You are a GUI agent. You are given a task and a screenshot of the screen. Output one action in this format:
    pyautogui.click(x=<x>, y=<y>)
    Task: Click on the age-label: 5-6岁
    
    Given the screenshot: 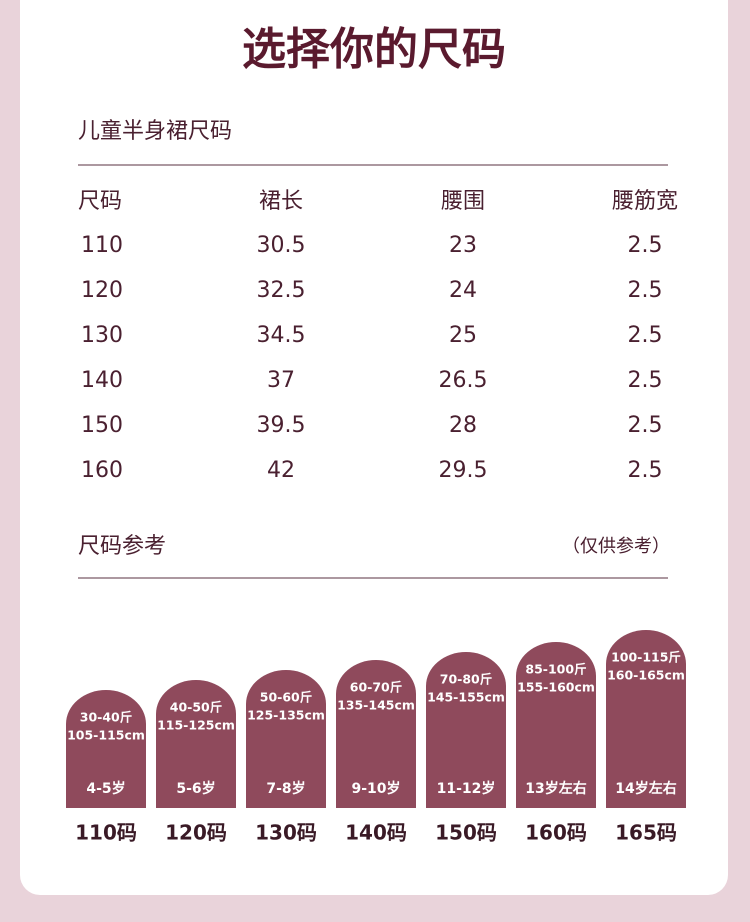 What is the action you would take?
    pyautogui.click(x=195, y=788)
    